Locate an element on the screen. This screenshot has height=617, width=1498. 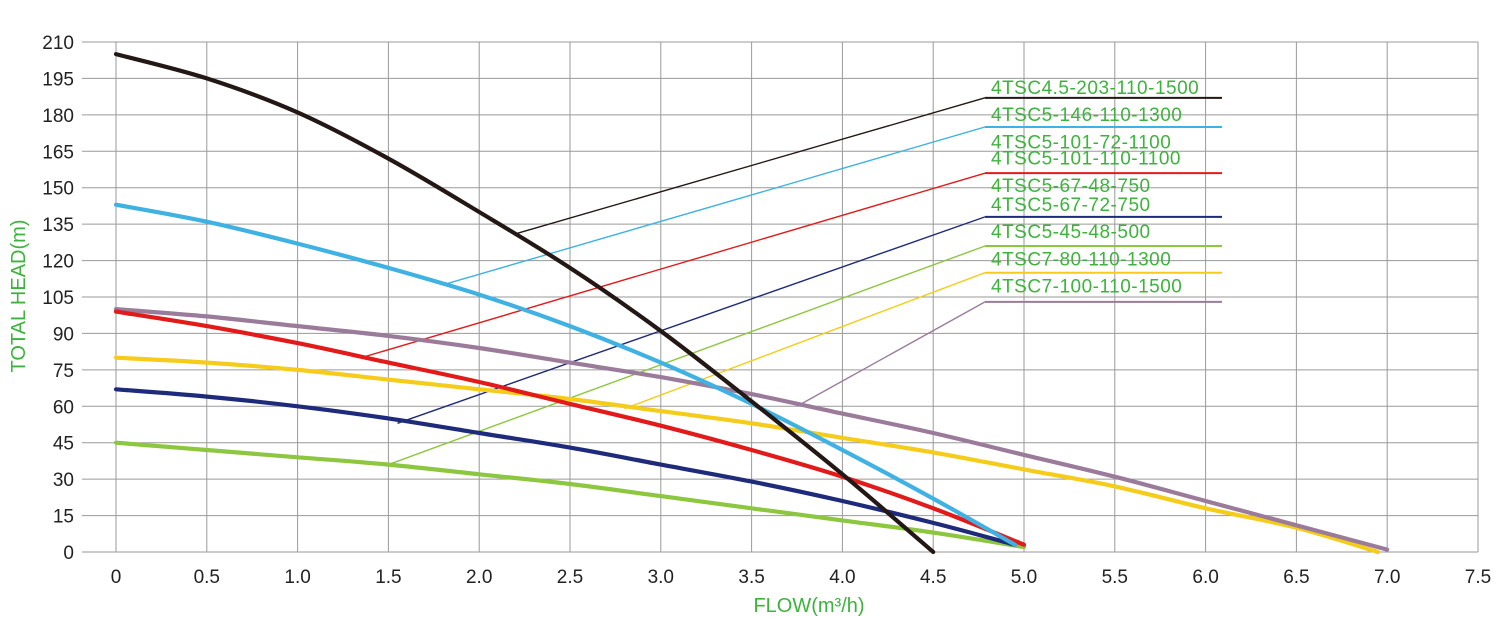
x-tick-label: 0 is located at coordinates (116, 577).